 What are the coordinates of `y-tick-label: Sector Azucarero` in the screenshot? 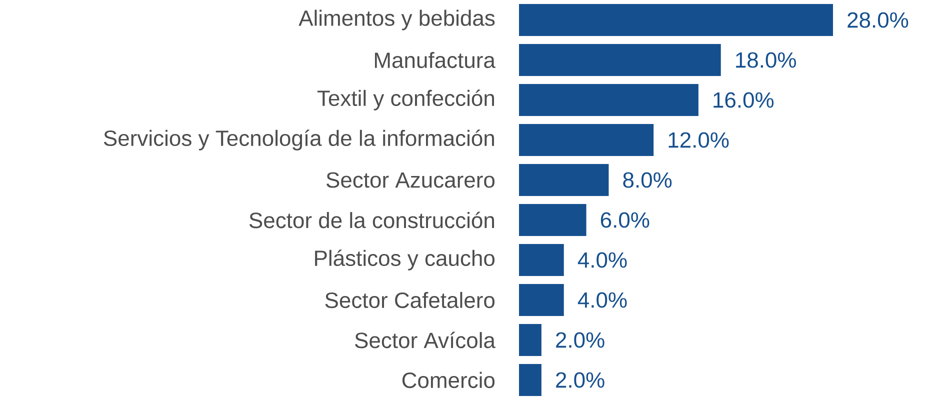 It's located at (410, 180).